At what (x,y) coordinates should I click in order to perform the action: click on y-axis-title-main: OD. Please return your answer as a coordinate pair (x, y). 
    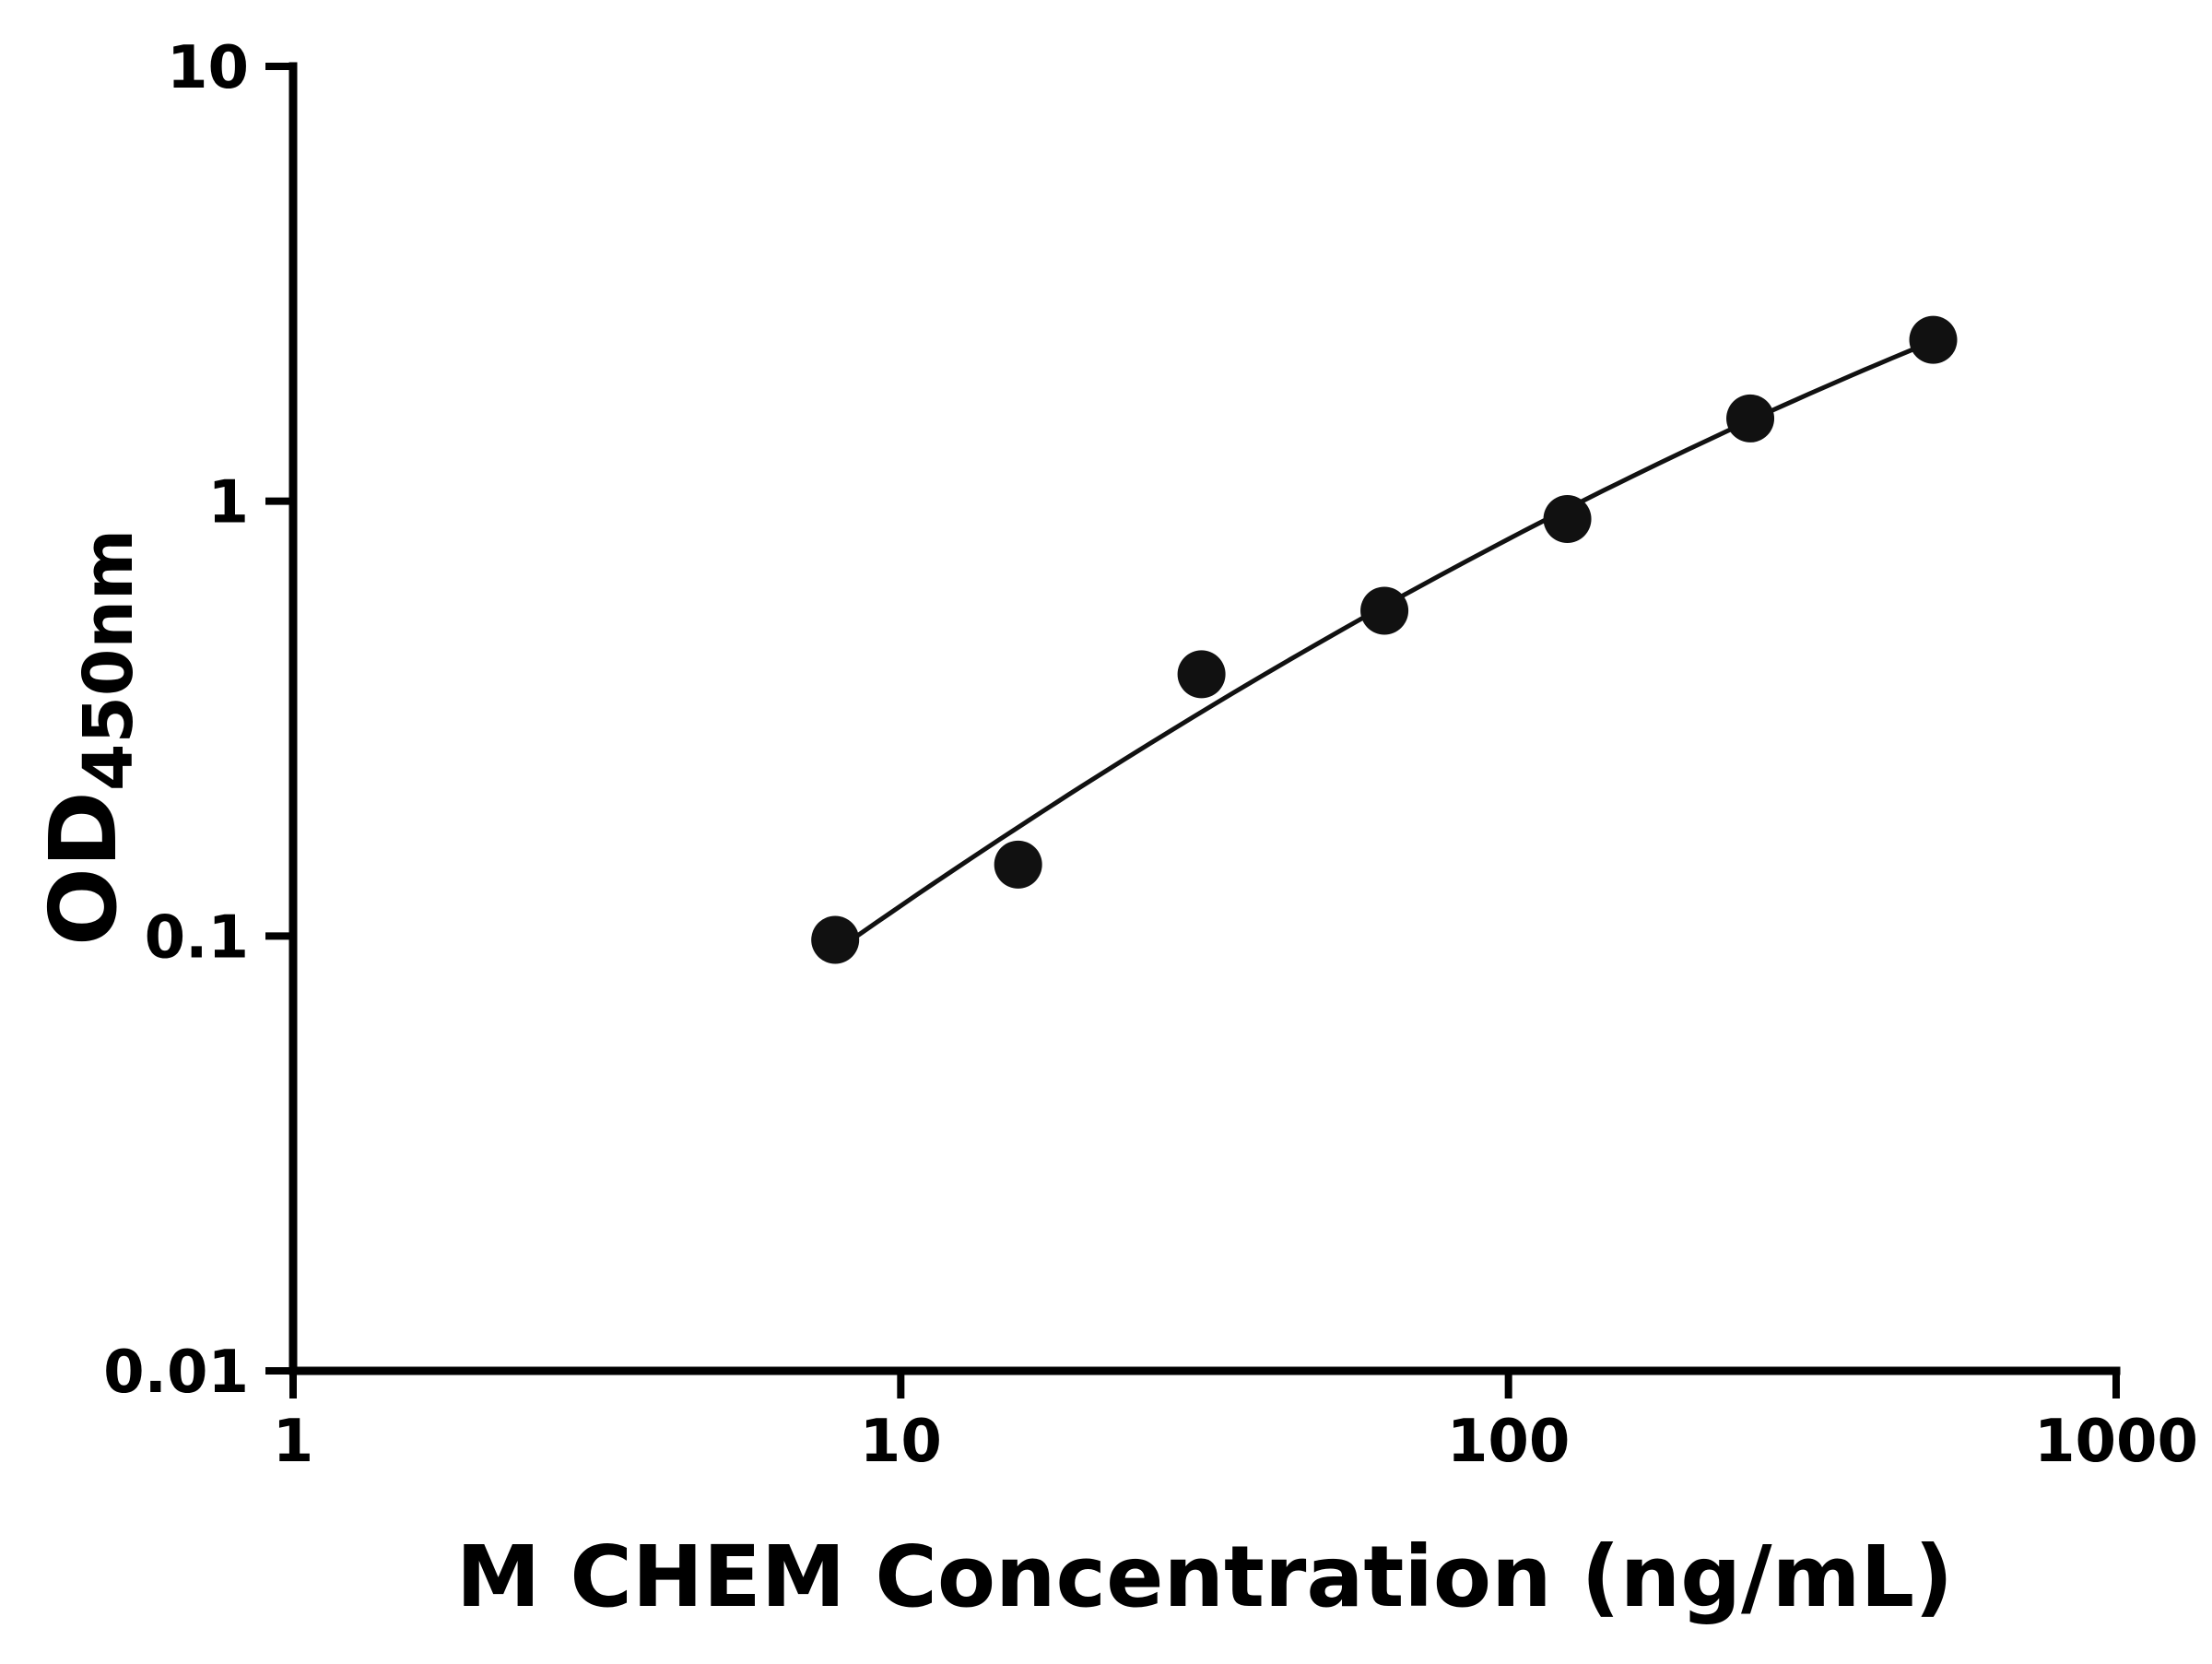
    Looking at the image, I should click on (83, 868).